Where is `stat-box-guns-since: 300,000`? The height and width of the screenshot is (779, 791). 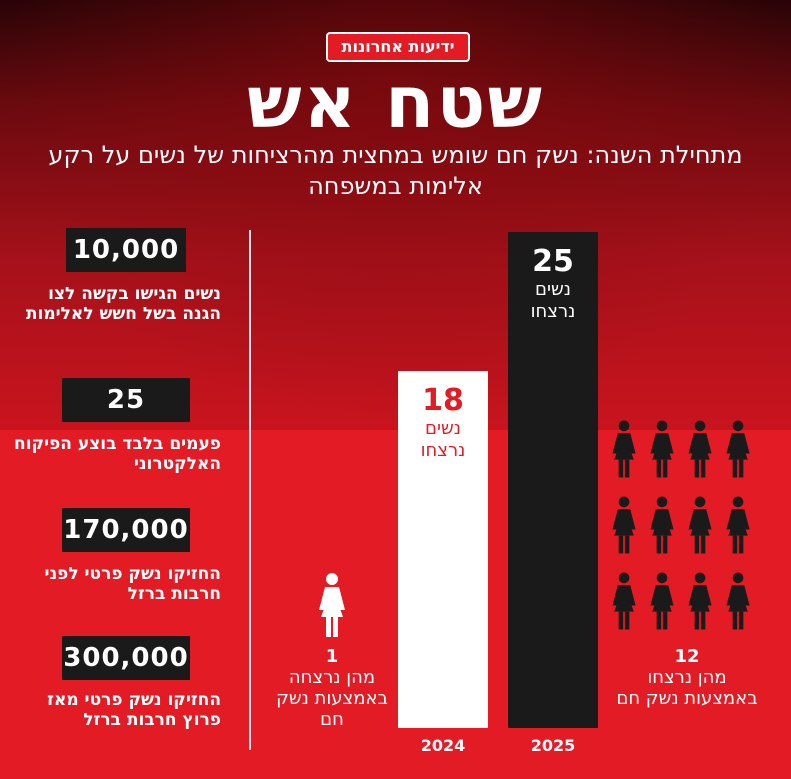 stat-box-guns-since: 300,000 is located at coordinates (126, 658).